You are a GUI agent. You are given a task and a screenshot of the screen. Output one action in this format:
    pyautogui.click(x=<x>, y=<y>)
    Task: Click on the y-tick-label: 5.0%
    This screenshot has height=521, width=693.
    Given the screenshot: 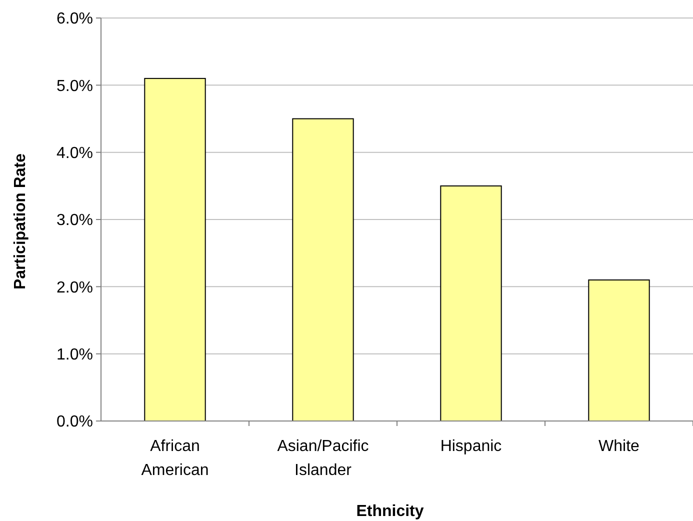 What is the action you would take?
    pyautogui.click(x=74, y=86)
    